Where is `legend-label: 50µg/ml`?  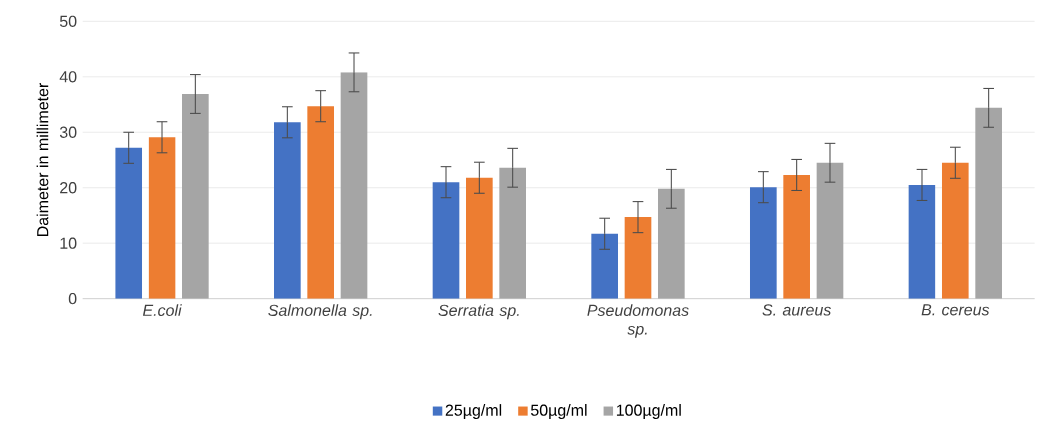 legend-label: 50µg/ml is located at coordinates (558, 412).